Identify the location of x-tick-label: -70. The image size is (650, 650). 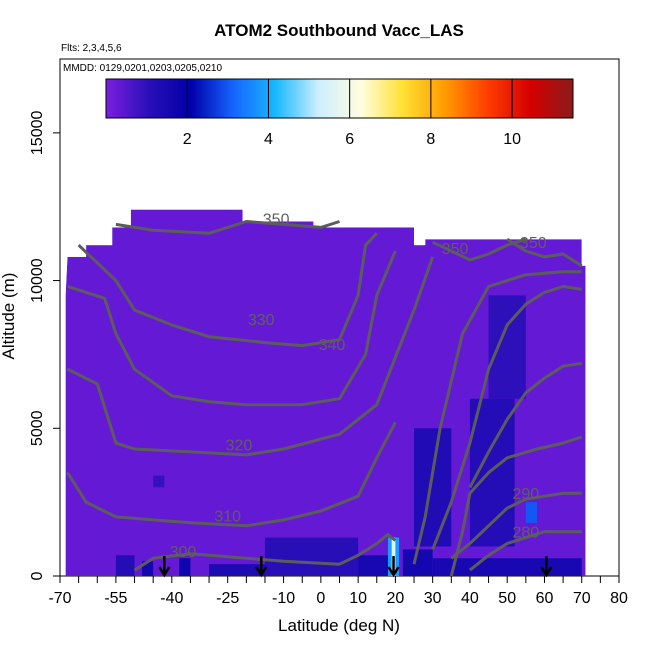
(59, 598).